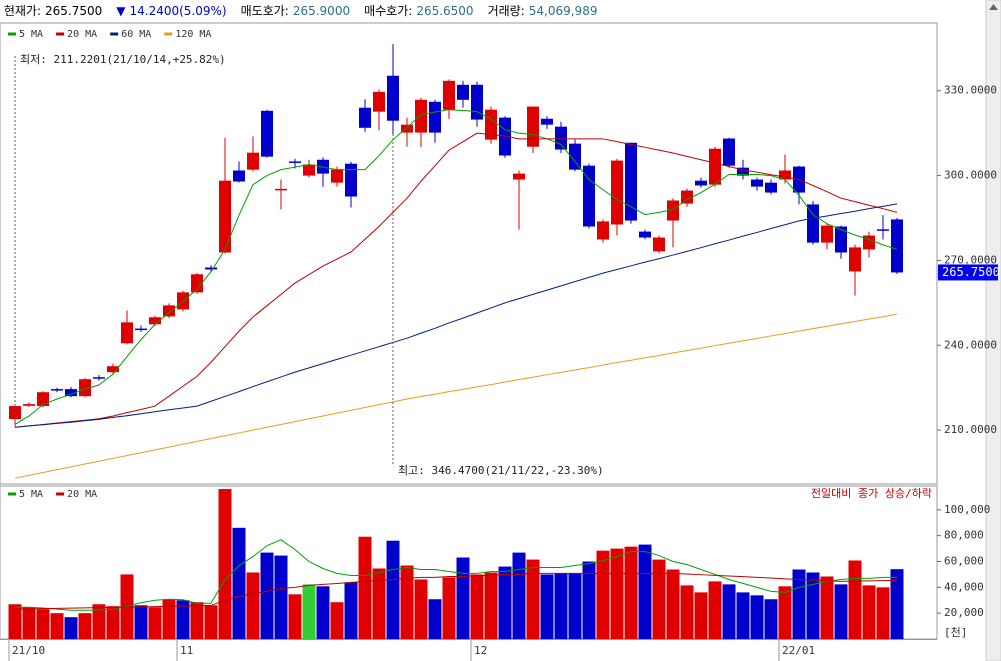 This screenshot has height=661, width=1001. Describe the element at coordinates (964, 535) in the screenshot. I see `y-tick-label: 80,000` at that location.